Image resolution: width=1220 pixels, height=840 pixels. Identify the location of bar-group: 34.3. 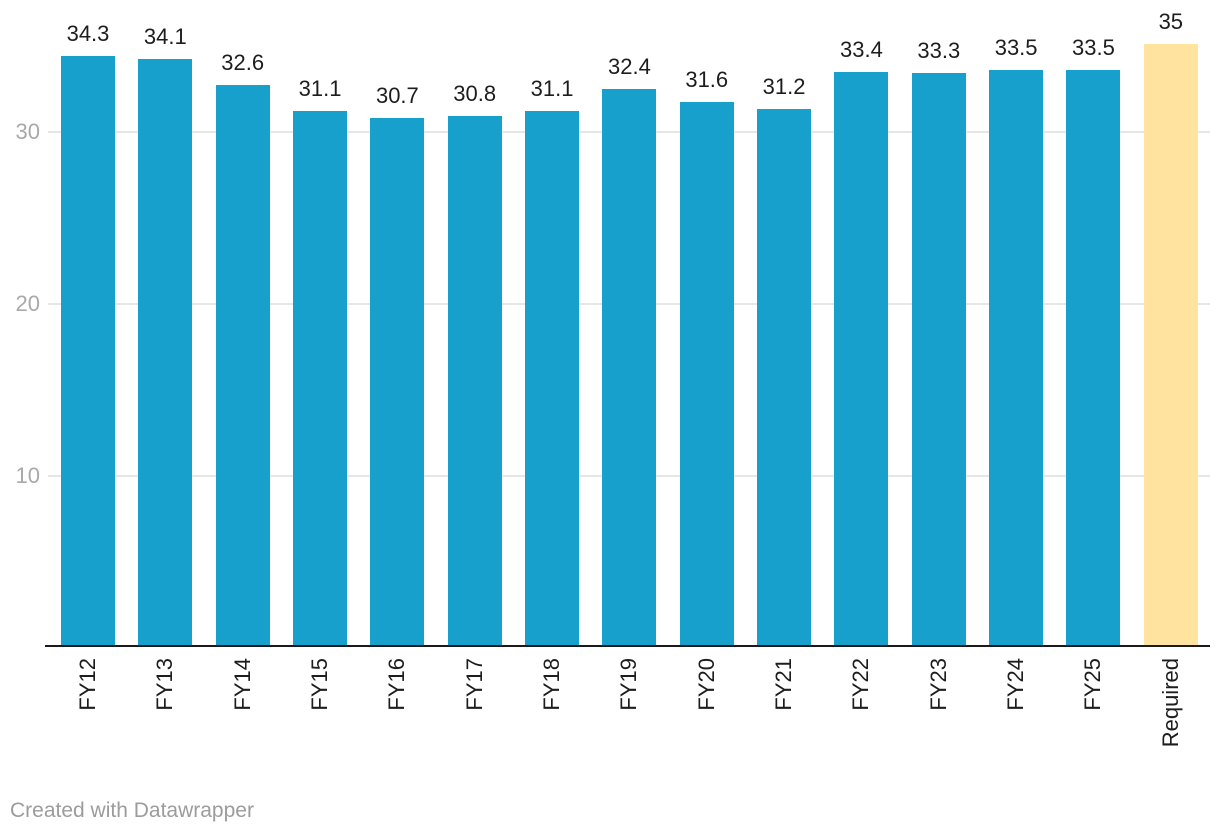
(88, 323).